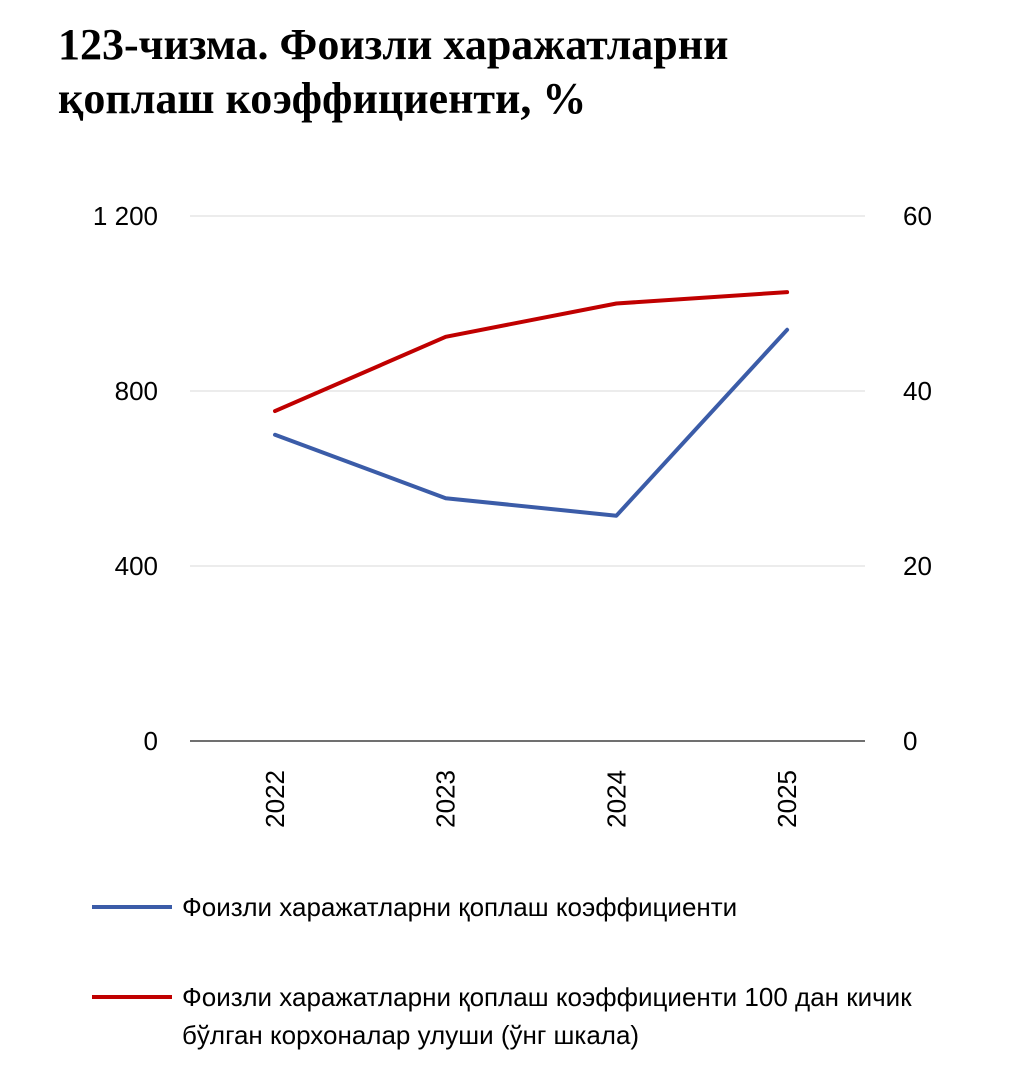 This screenshot has height=1083, width=1024. Describe the element at coordinates (446, 799) in the screenshot. I see `x-tick-label: 2023` at that location.